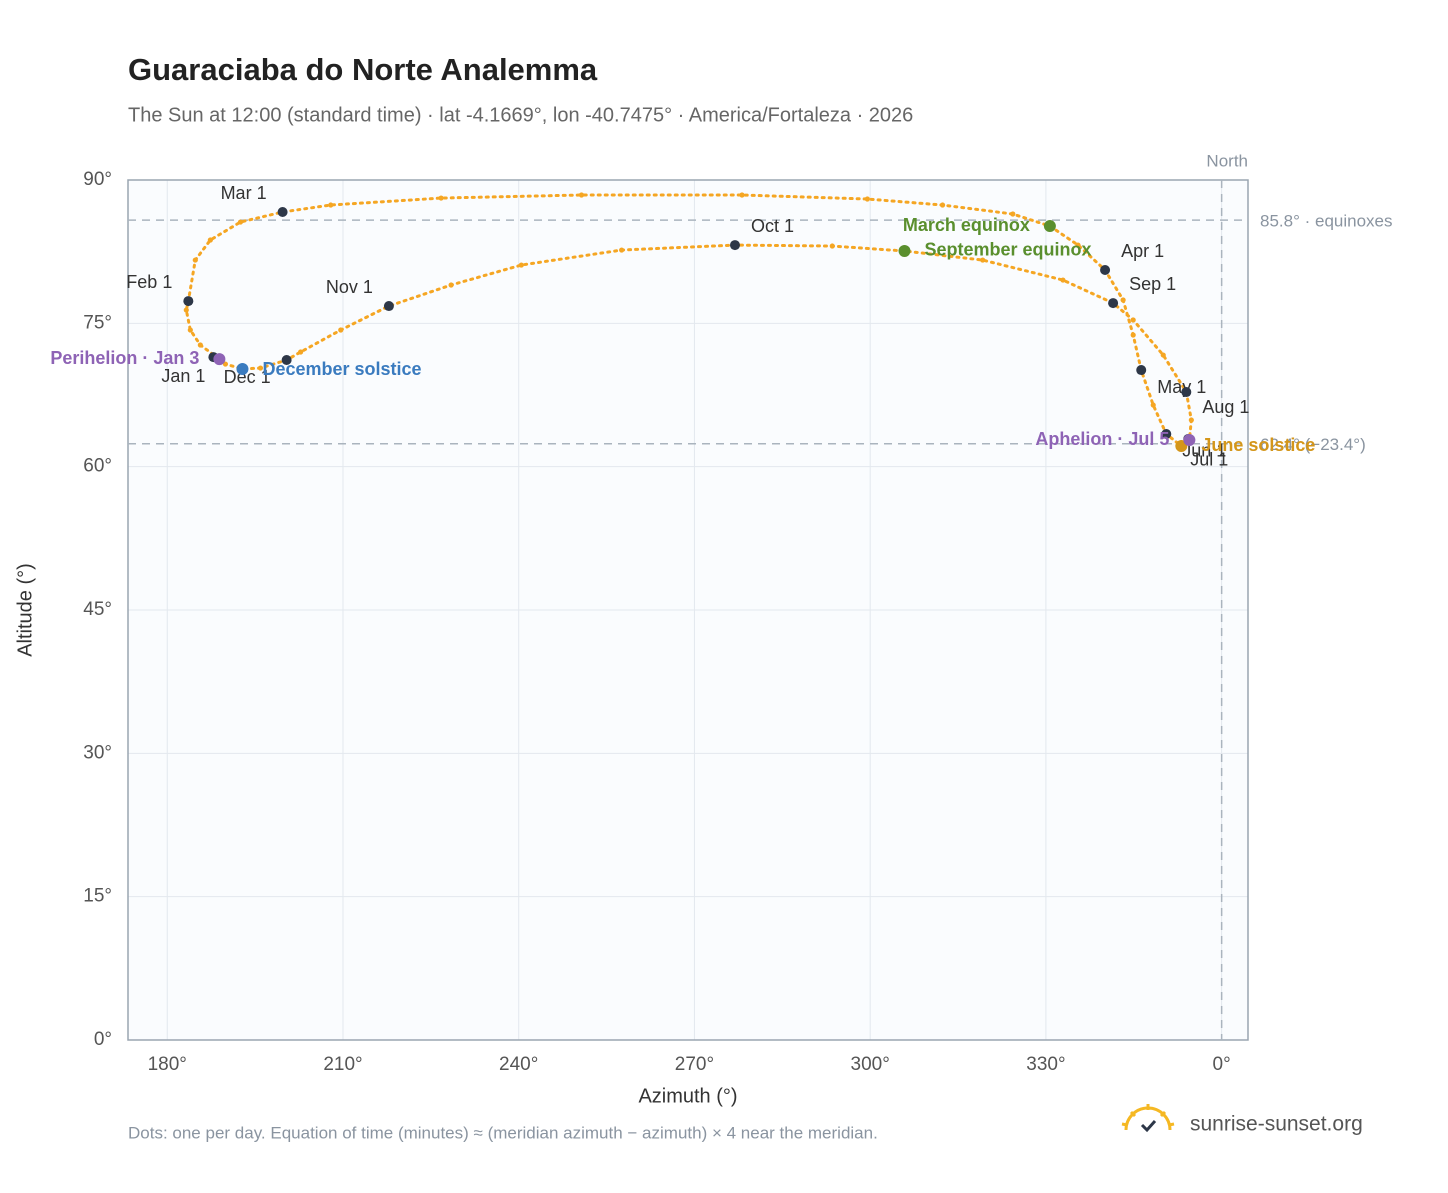 The height and width of the screenshot is (1193, 1448). What do you see at coordinates (1142, 251) in the screenshot?
I see `month-label: Apr 1` at bounding box center [1142, 251].